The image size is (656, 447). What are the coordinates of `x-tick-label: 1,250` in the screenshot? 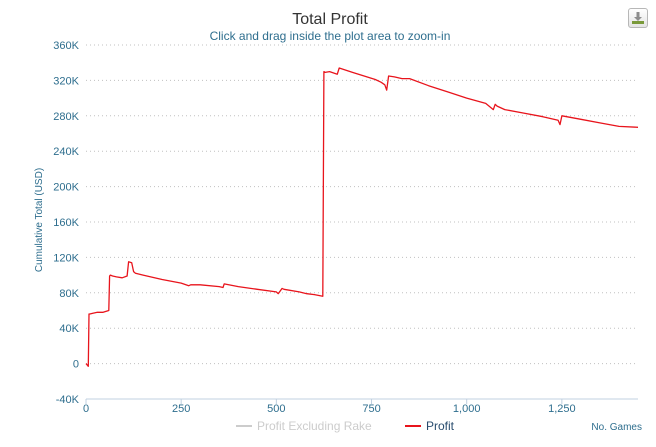 It's located at (562, 409).